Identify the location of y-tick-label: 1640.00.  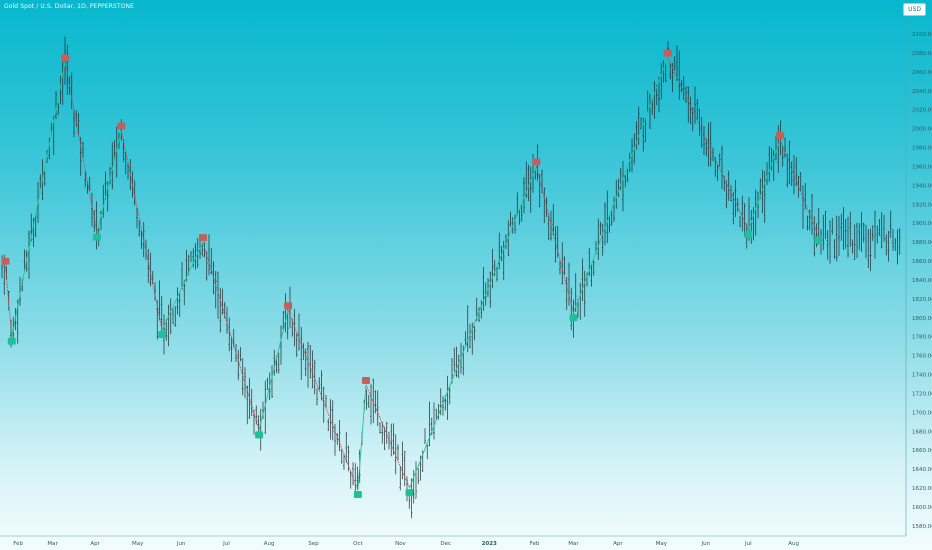
(922, 470).